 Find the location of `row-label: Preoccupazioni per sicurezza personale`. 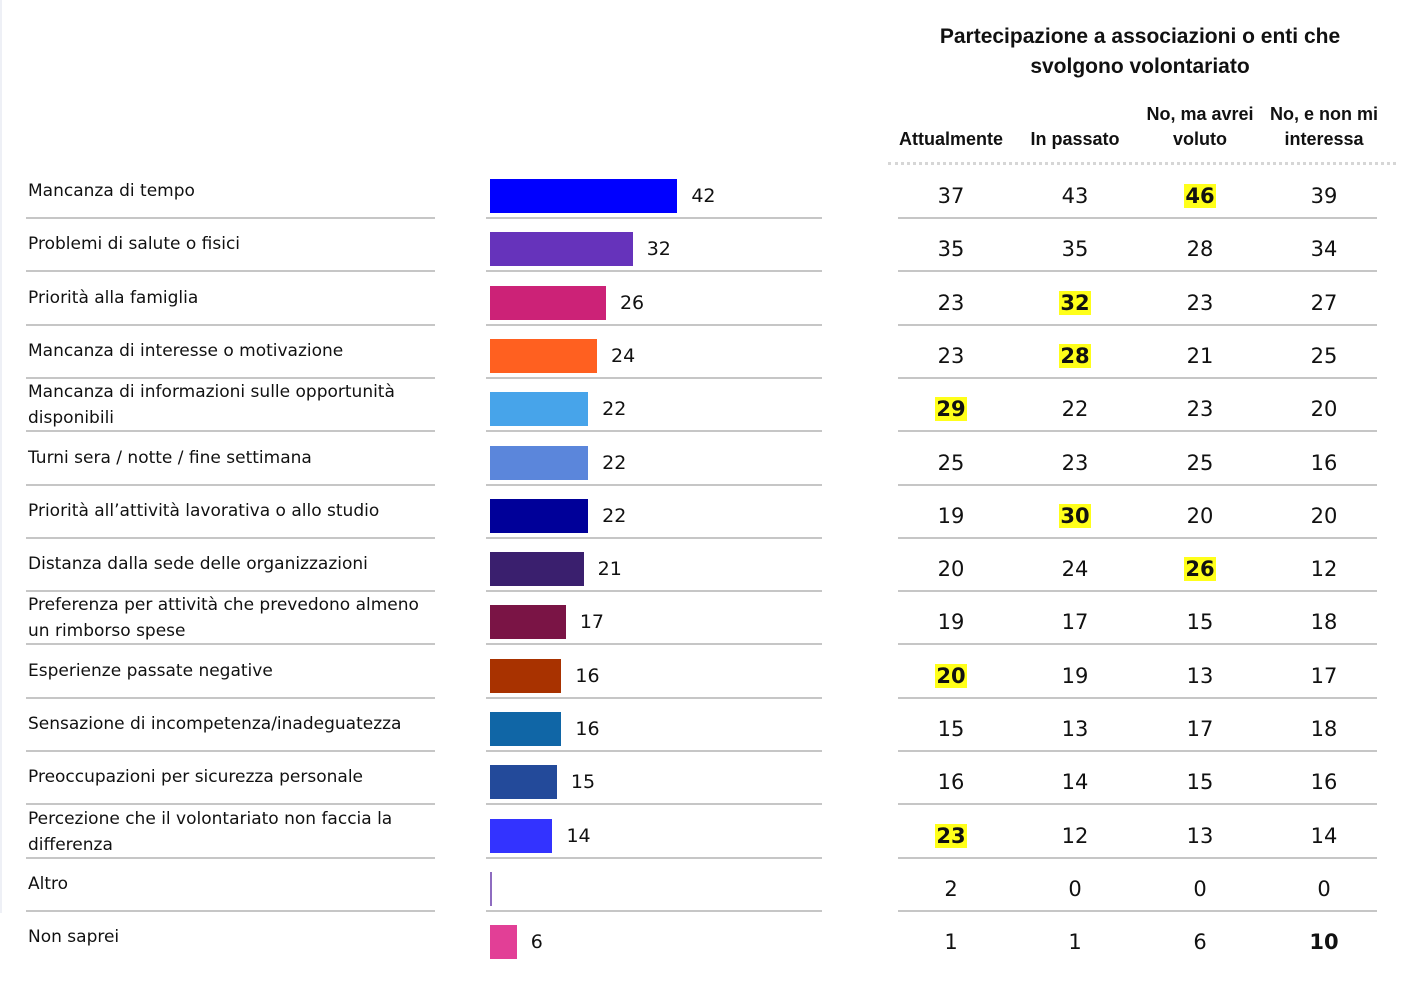

row-label: Preoccupazioni per sicurezza personale is located at coordinates (196, 777).